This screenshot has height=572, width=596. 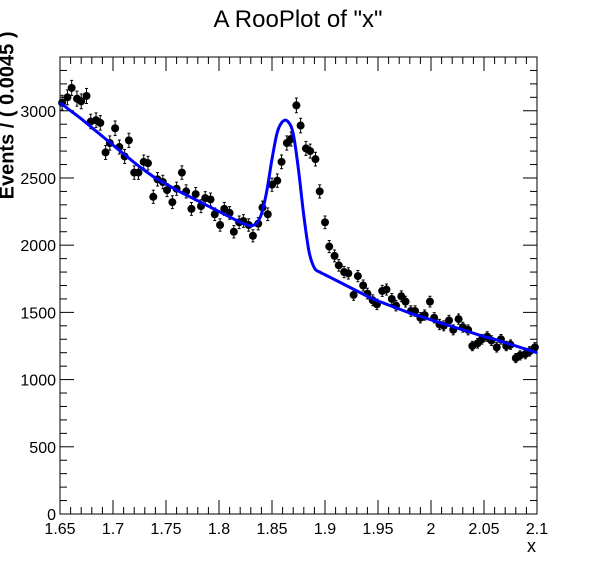 What do you see at coordinates (38, 313) in the screenshot?
I see `y-tick-label: 1500` at bounding box center [38, 313].